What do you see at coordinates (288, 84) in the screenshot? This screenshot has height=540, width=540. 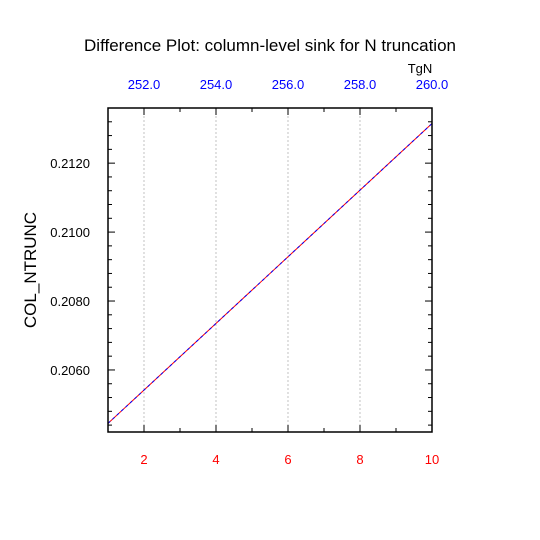 I see `x-top-tick-label: 256.0` at bounding box center [288, 84].